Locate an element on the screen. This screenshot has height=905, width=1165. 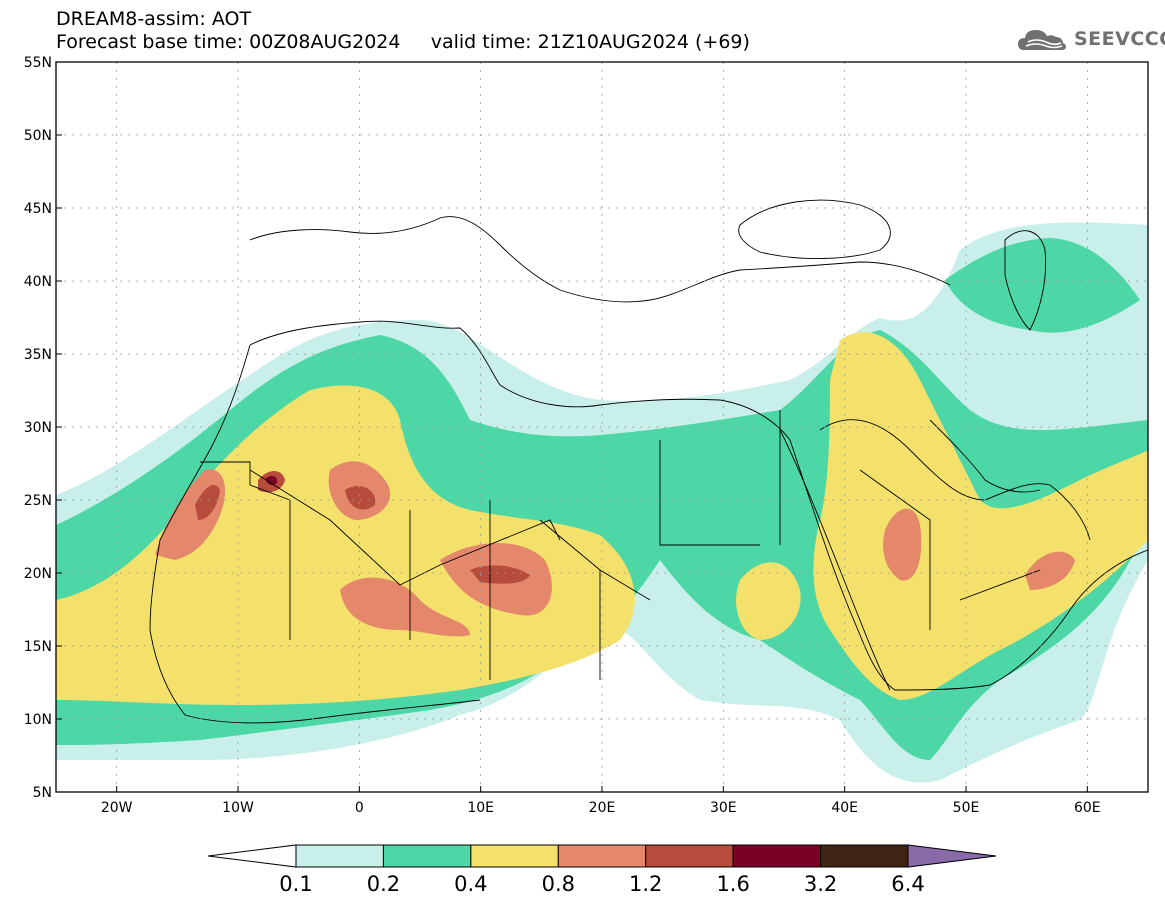
cloud-logo-icon is located at coordinates (1042, 40).